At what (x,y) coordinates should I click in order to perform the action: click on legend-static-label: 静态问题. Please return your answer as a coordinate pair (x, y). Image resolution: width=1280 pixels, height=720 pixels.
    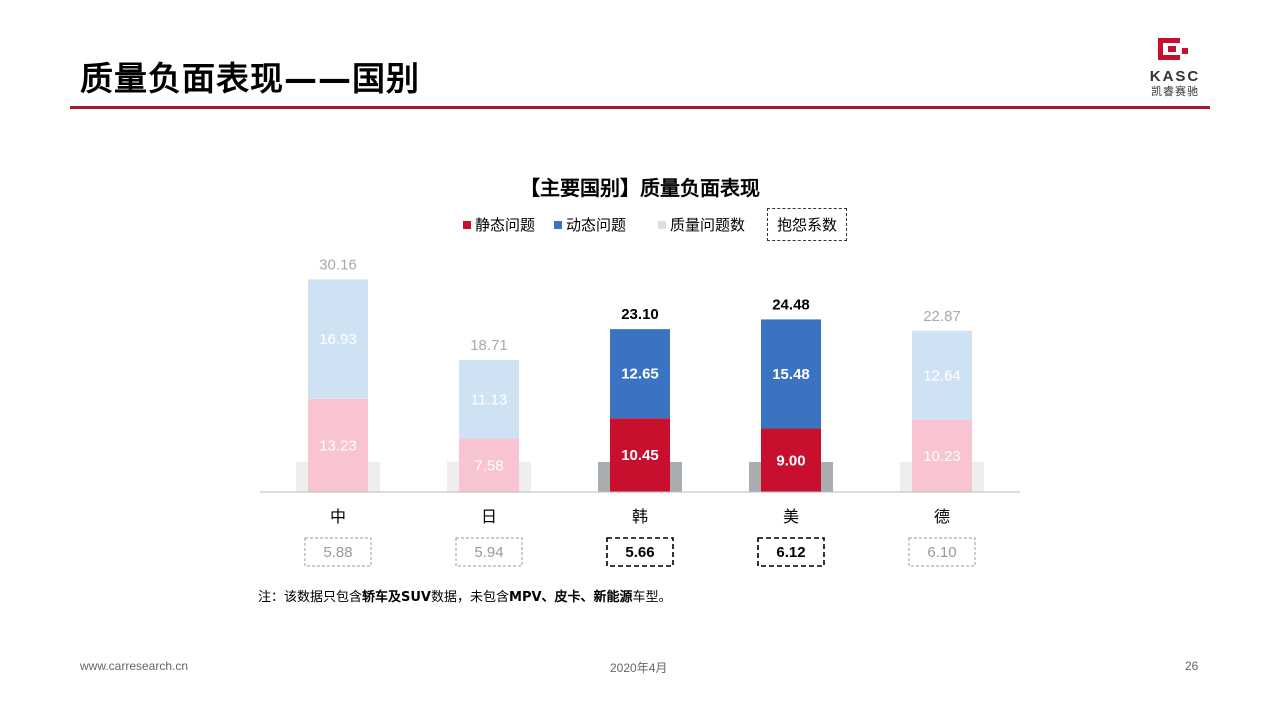
    Looking at the image, I should click on (505, 225).